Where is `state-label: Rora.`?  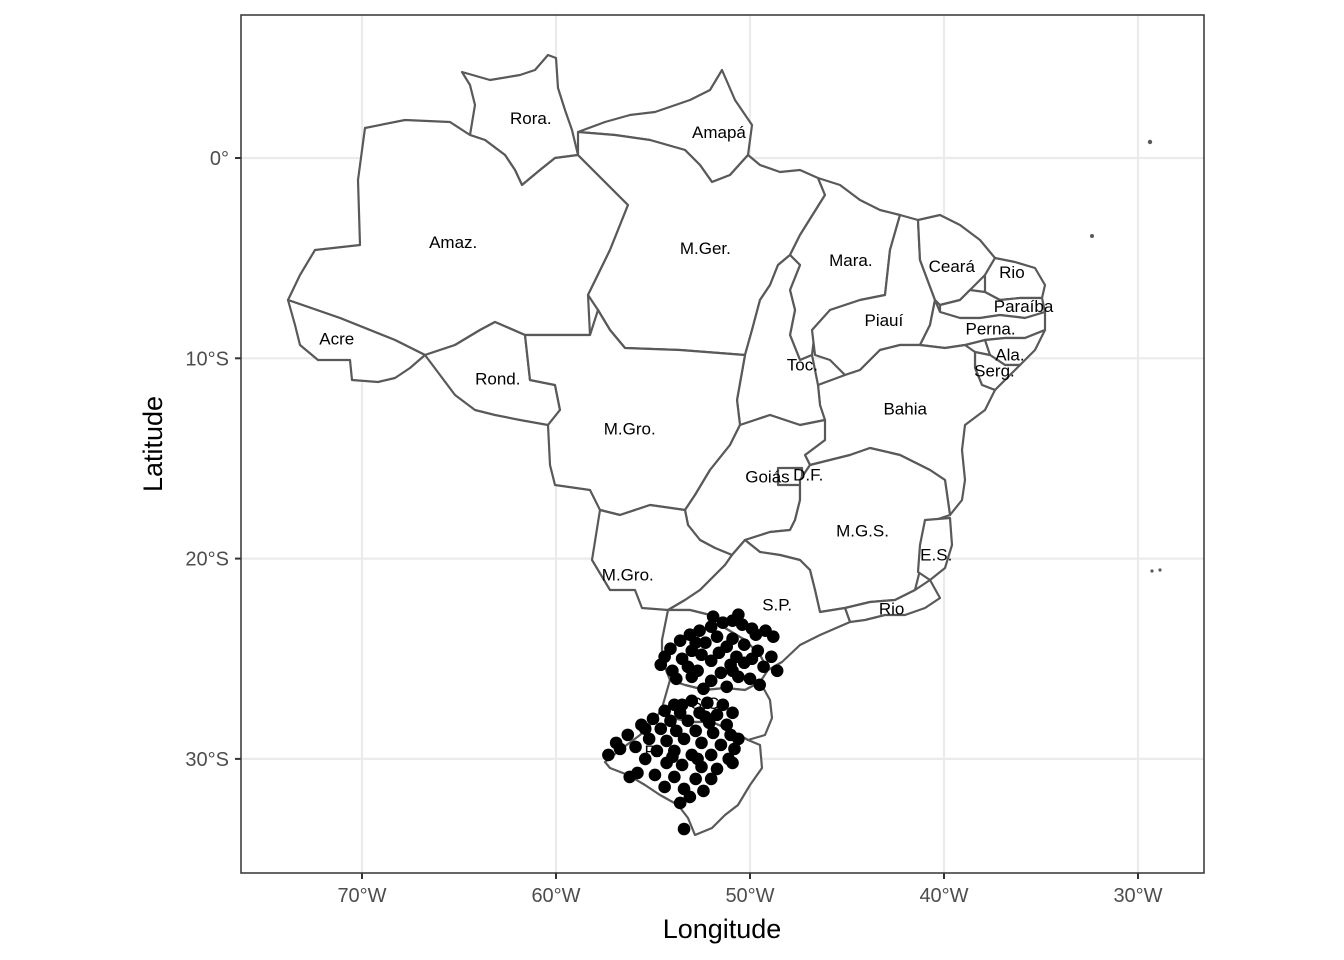
state-label: Rora. is located at coordinates (531, 118).